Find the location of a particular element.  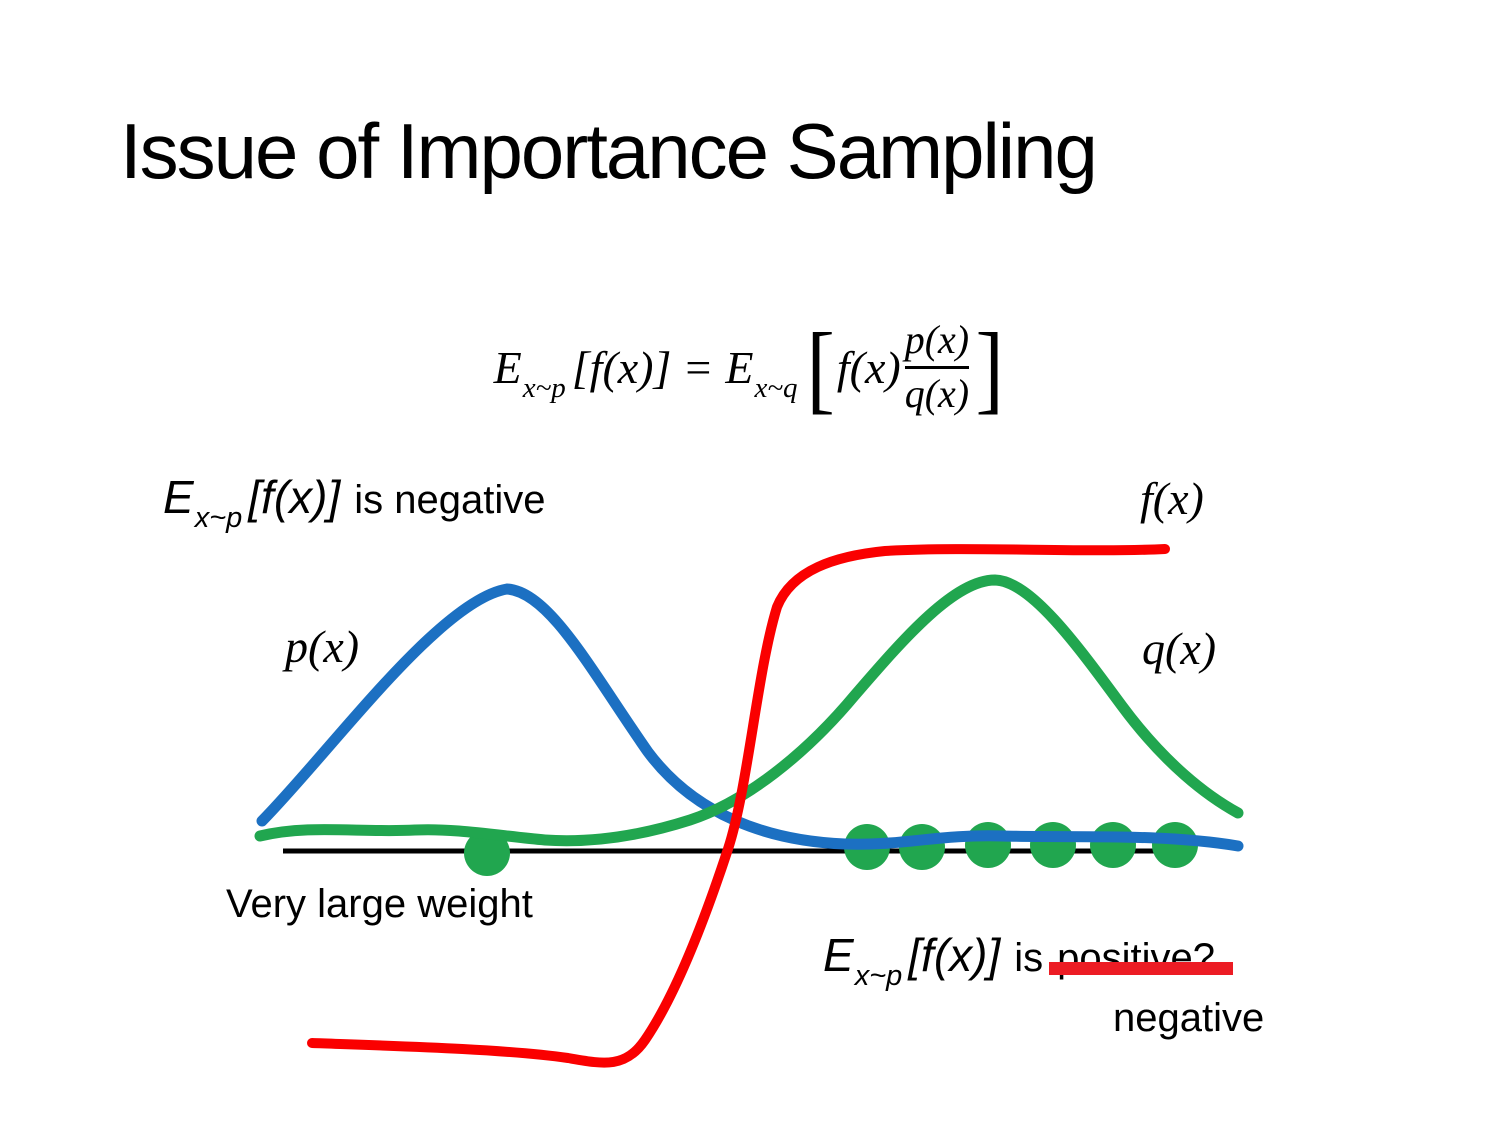

fraction-numerator: p(x) is located at coordinates (937, 340).